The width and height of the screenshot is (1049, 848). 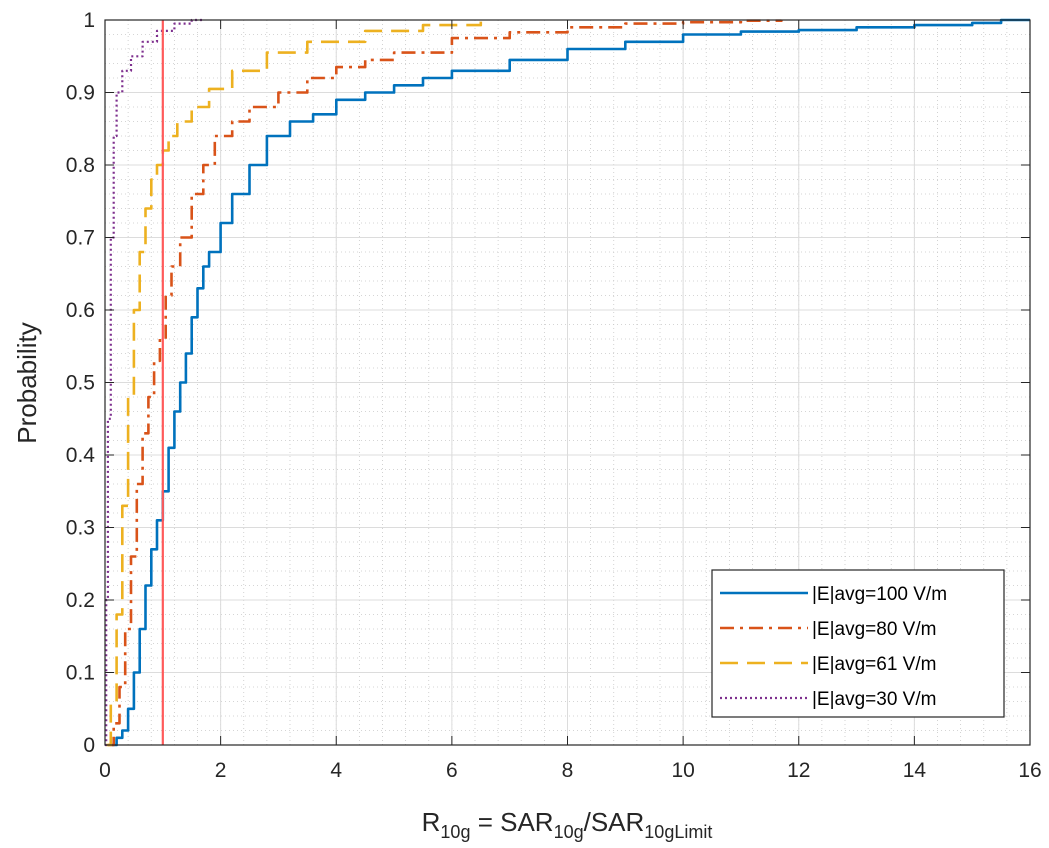 I want to click on y-tick-label: 0.7, so click(x=80, y=238).